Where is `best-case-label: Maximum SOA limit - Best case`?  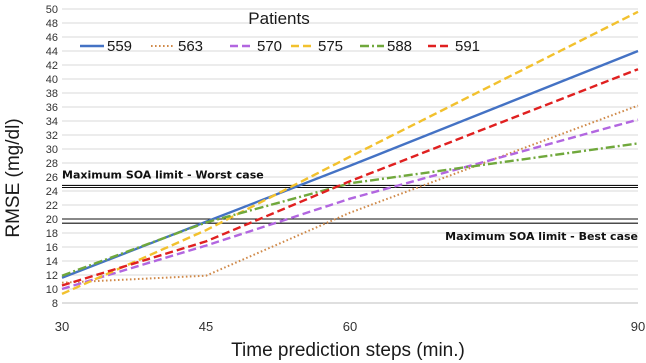 best-case-label: Maximum SOA limit - Best case is located at coordinates (541, 236).